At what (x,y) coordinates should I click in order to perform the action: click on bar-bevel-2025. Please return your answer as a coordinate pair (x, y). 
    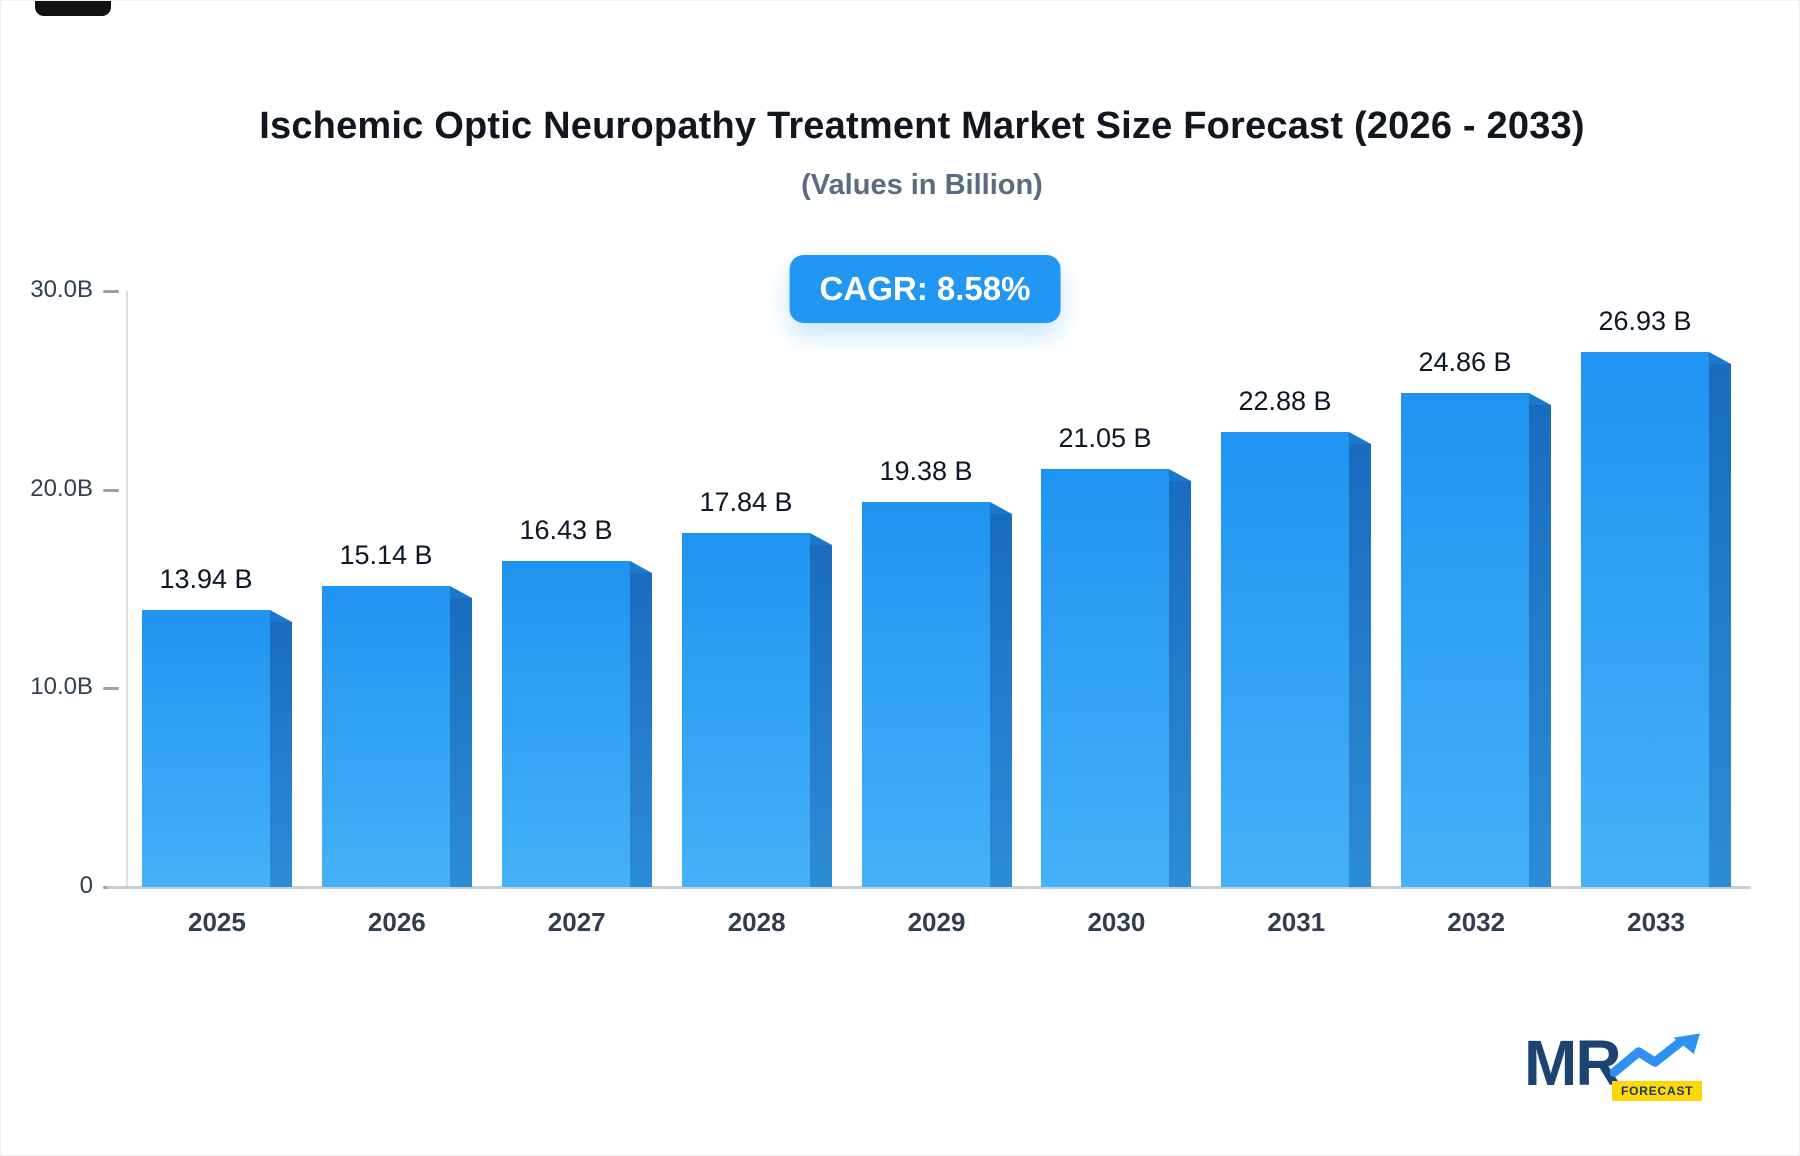
    Looking at the image, I should click on (281, 616).